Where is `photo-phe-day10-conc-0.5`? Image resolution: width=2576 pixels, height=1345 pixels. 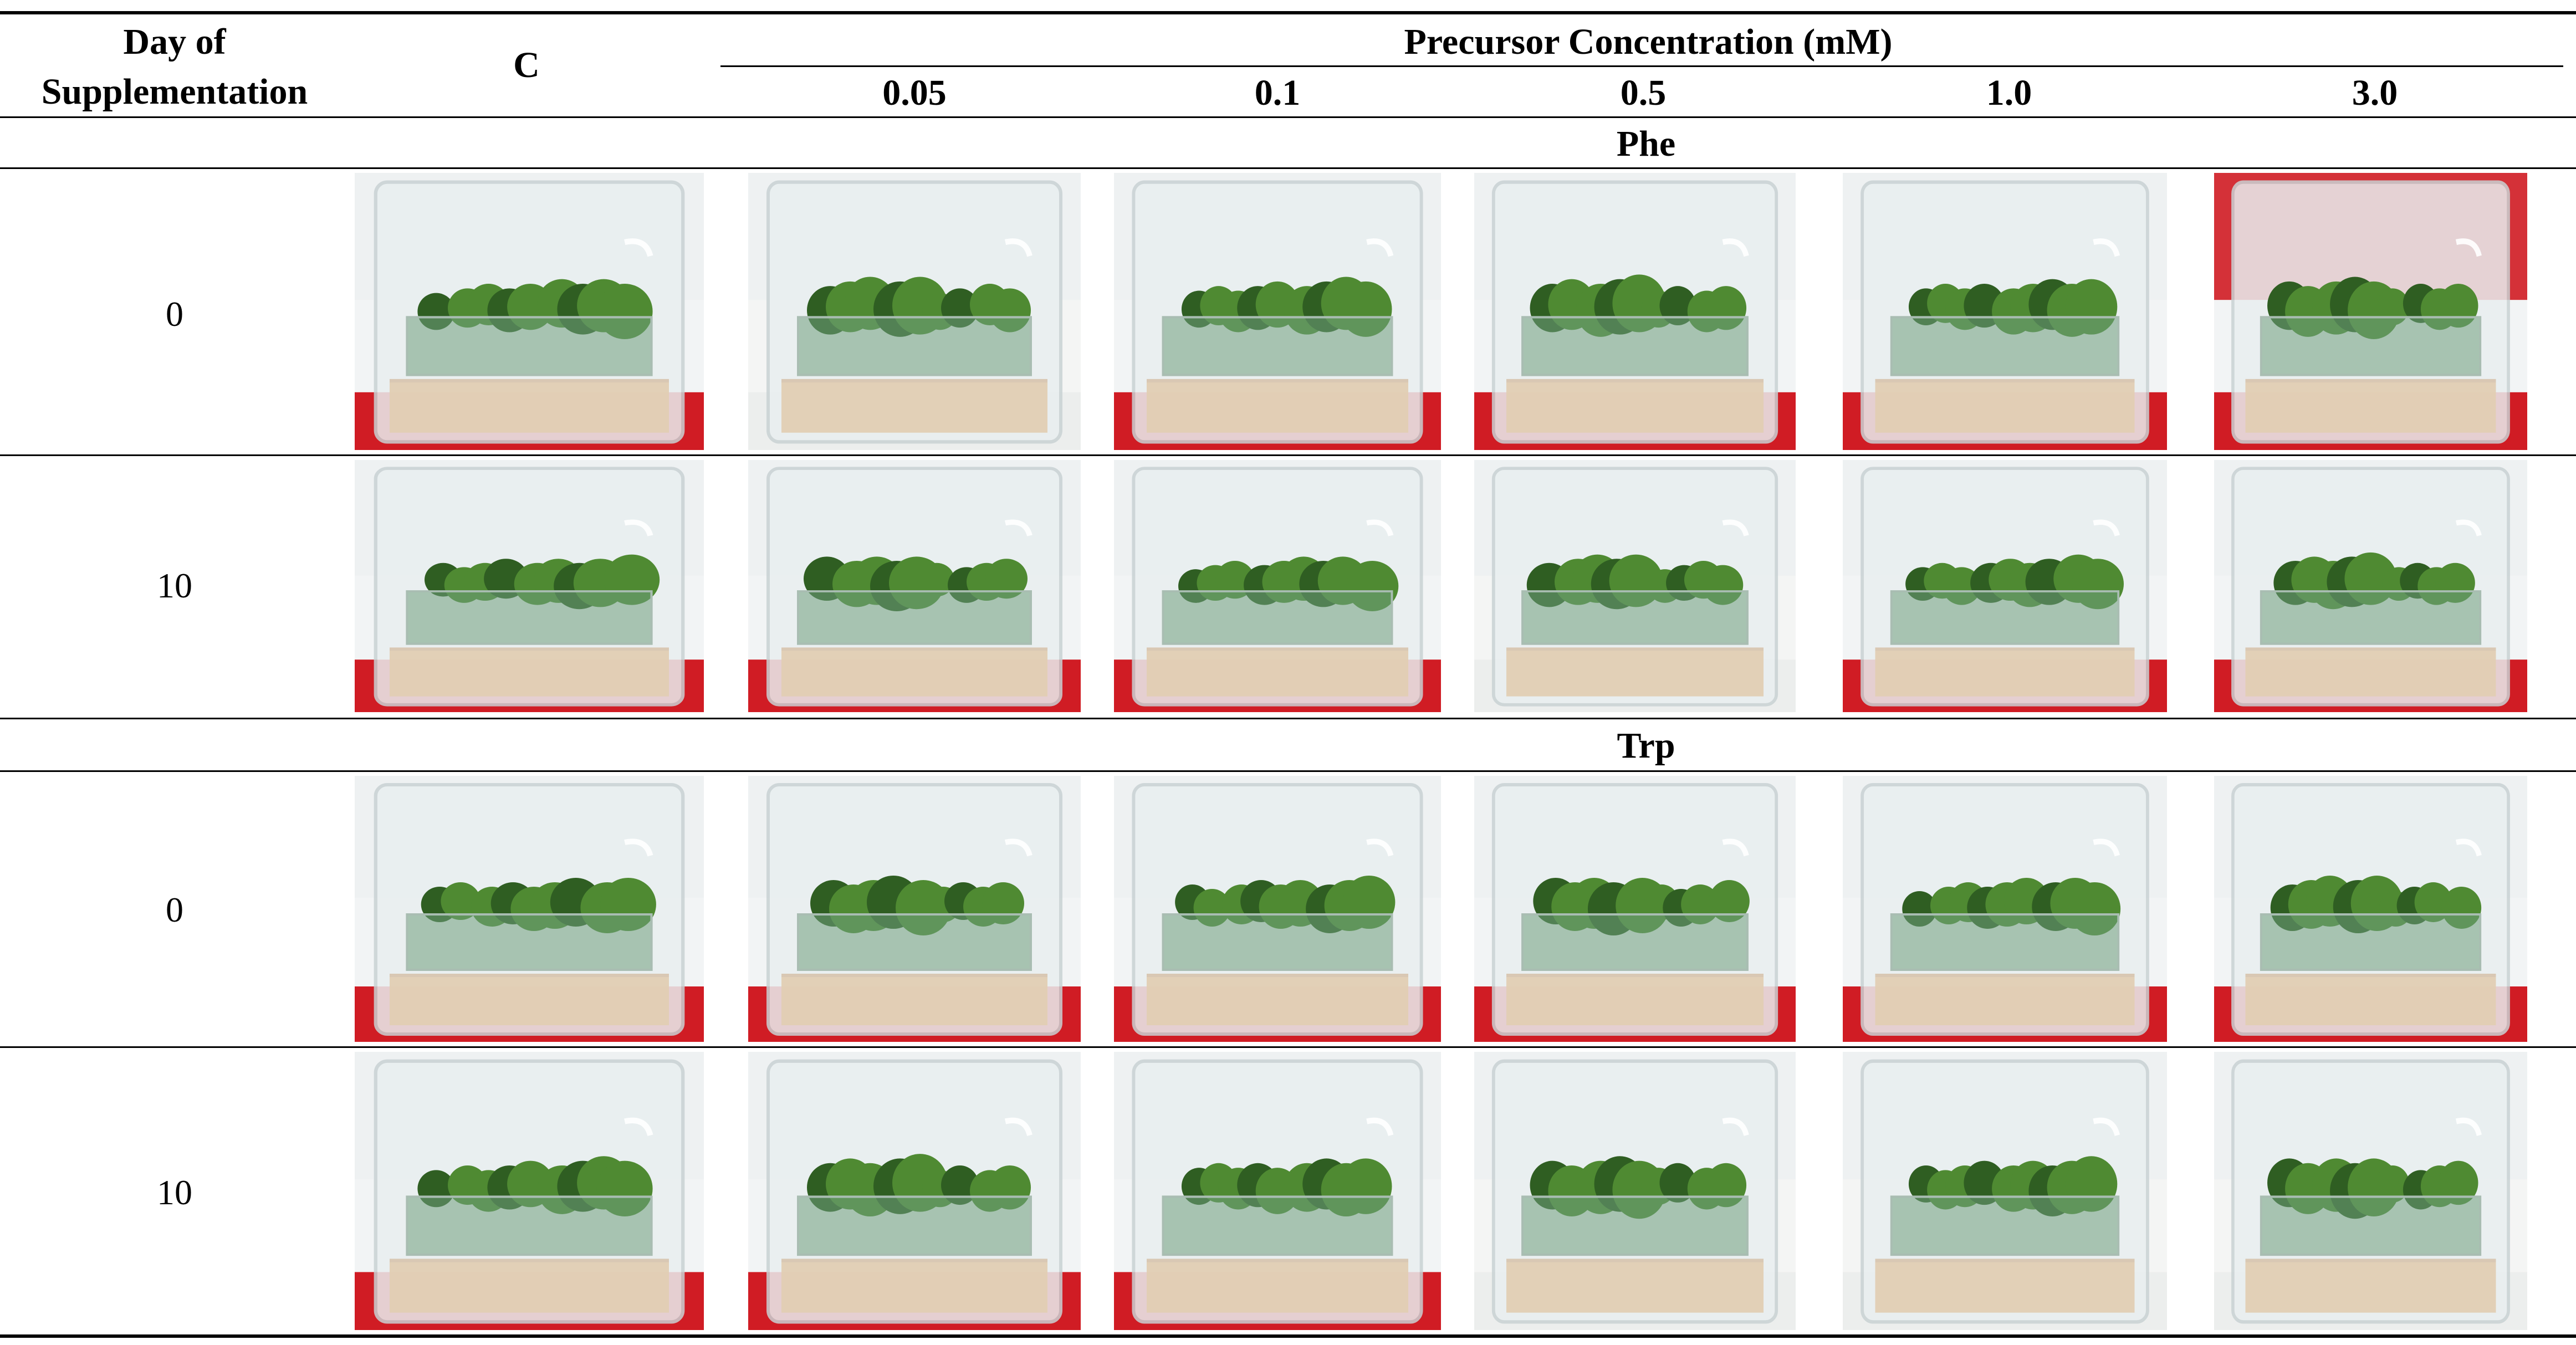 photo-phe-day10-conc-0.5 is located at coordinates (1635, 586).